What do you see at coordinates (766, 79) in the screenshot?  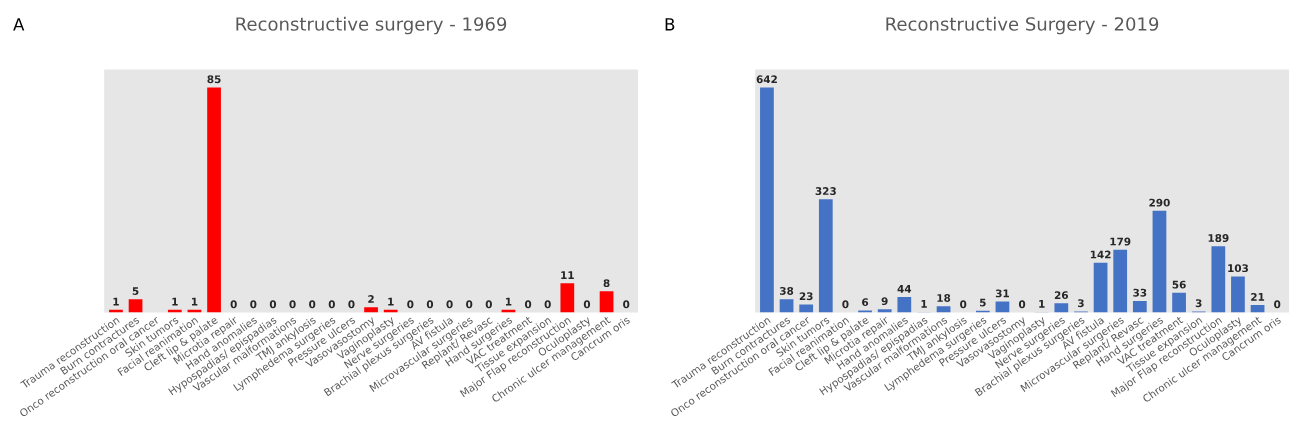 I see `data-label: 642` at bounding box center [766, 79].